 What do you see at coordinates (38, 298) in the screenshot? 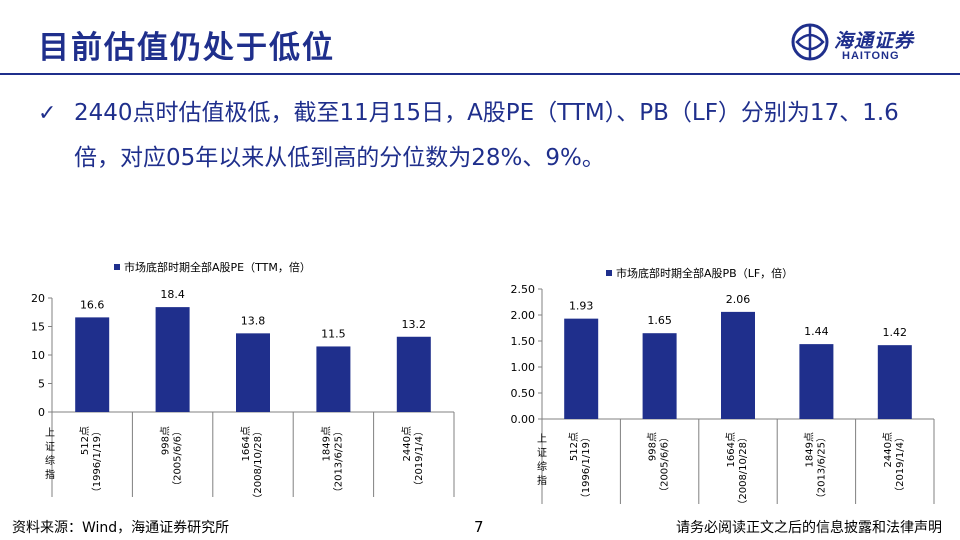
I see `y-tick-label: 20` at bounding box center [38, 298].